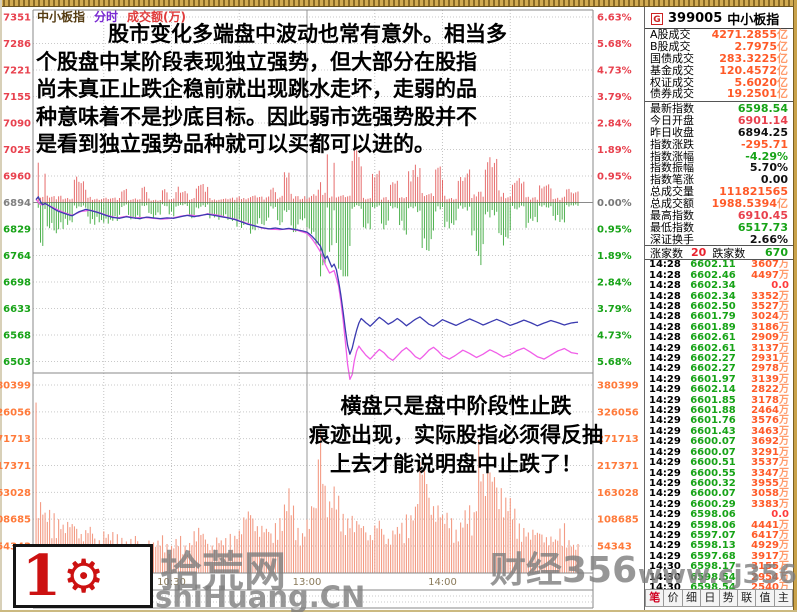 The width and height of the screenshot is (797, 612). Describe the element at coordinates (768, 168) in the screenshot. I see `quote-row-value: 5.70%` at that location.